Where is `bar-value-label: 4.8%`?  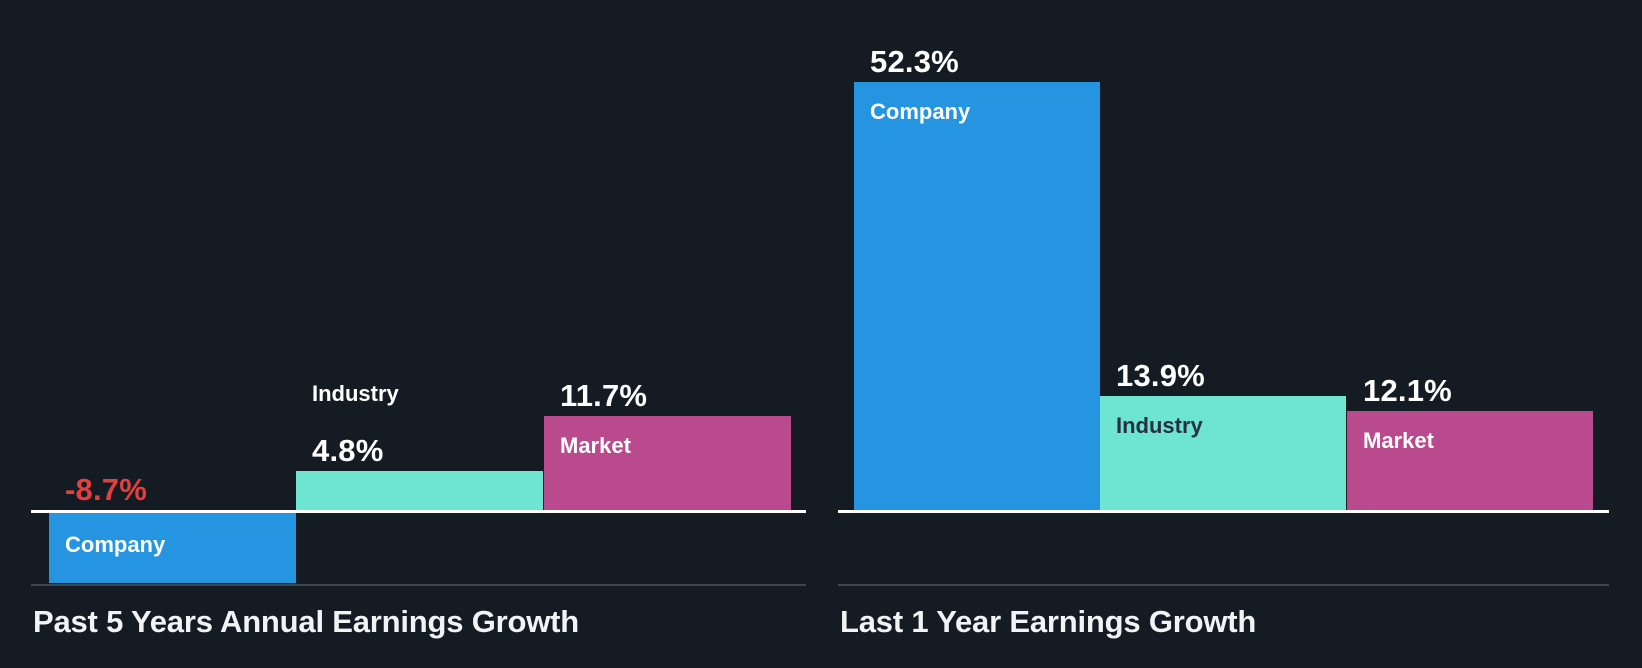 bar-value-label: 4.8% is located at coordinates (348, 450).